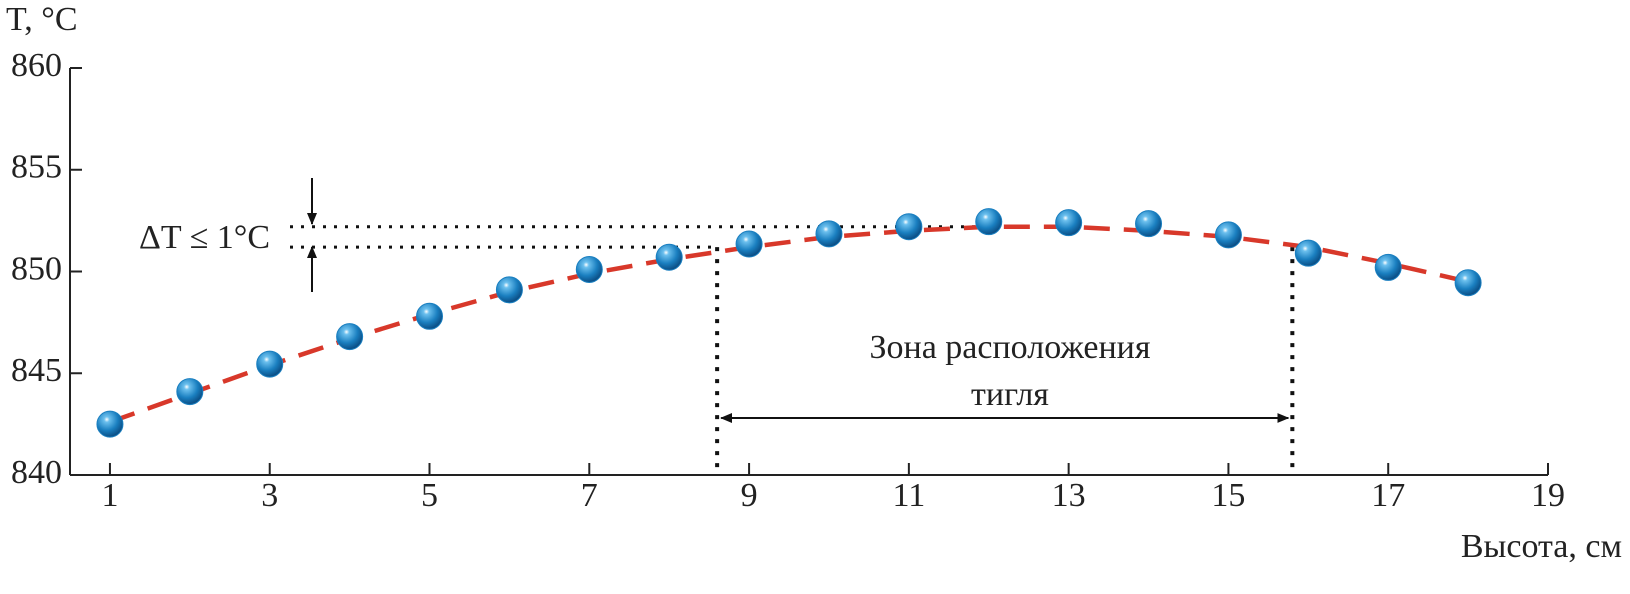  I want to click on zone-label: Зона расположения, so click(1009, 347).